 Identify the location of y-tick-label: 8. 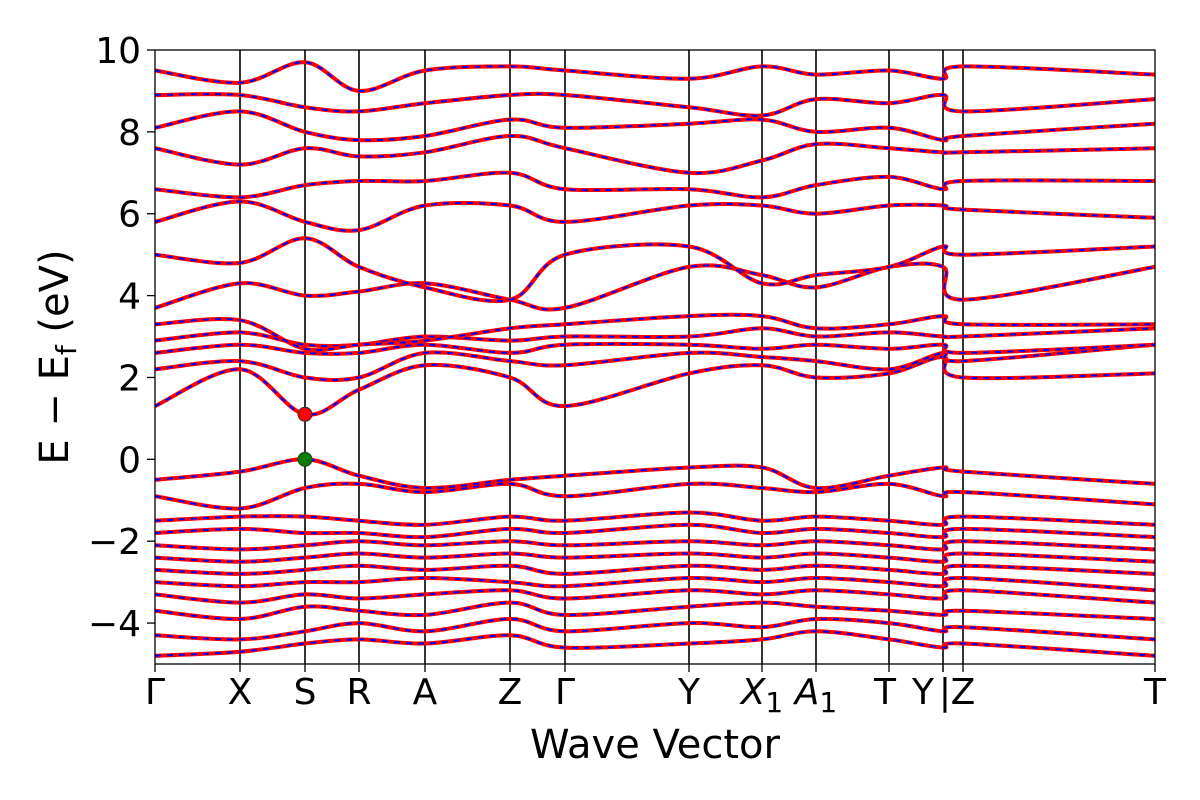
(129, 133).